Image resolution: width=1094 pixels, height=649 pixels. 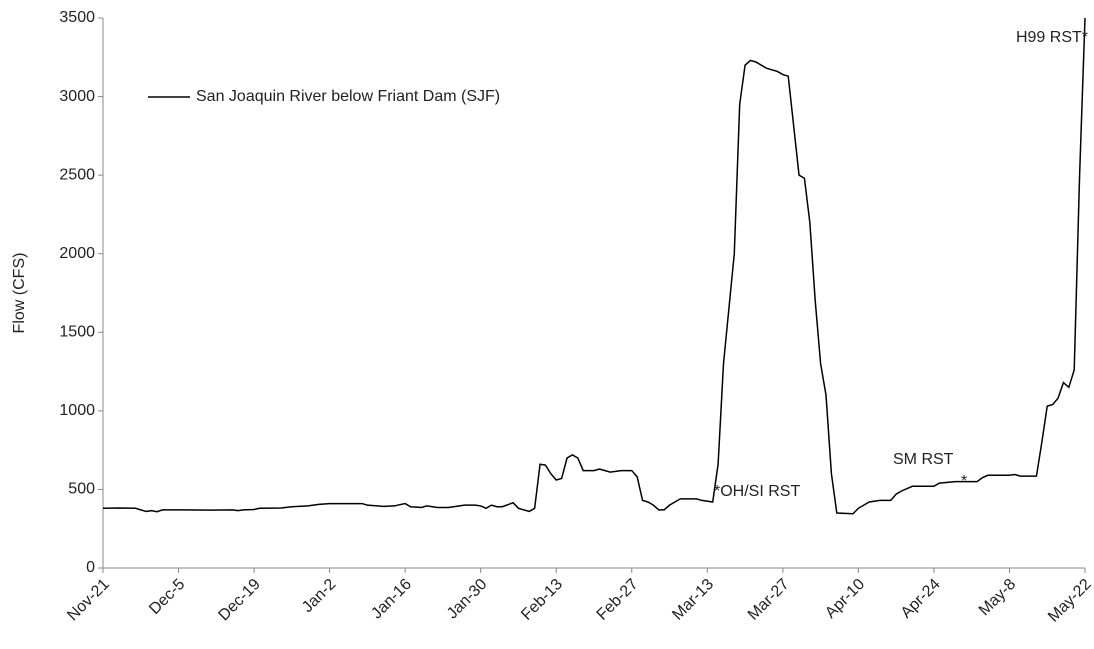 What do you see at coordinates (1052, 37) in the screenshot?
I see `annotation: H99 RST*` at bounding box center [1052, 37].